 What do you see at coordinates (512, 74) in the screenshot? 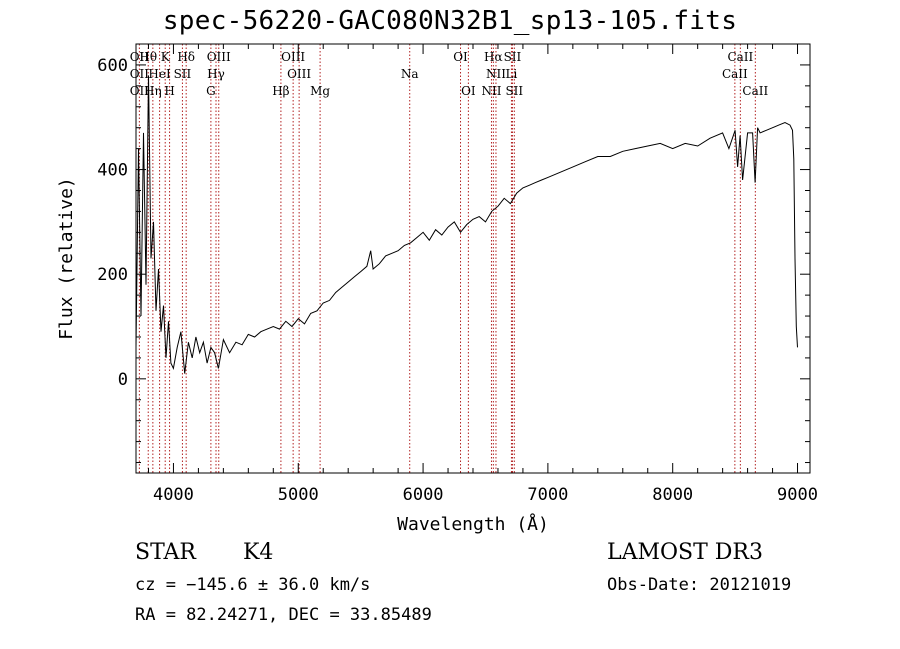
I see `line-label-li: Li` at bounding box center [512, 74].